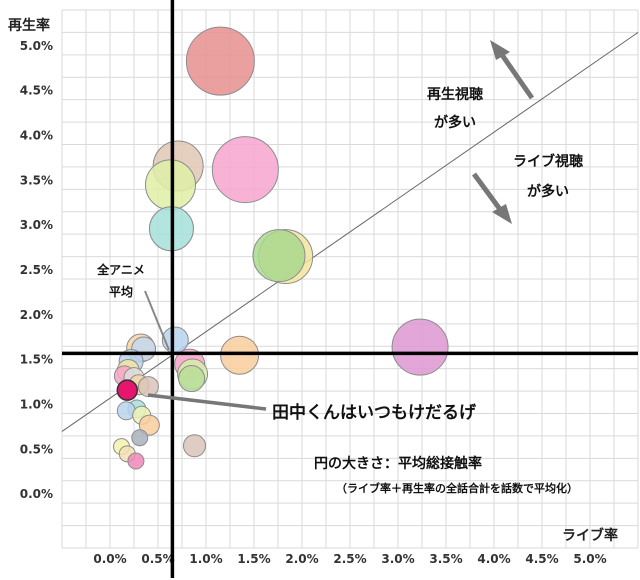 Image resolution: width=640 pixels, height=580 pixels. I want to click on x-tick-label: 0.5%, so click(157, 559).